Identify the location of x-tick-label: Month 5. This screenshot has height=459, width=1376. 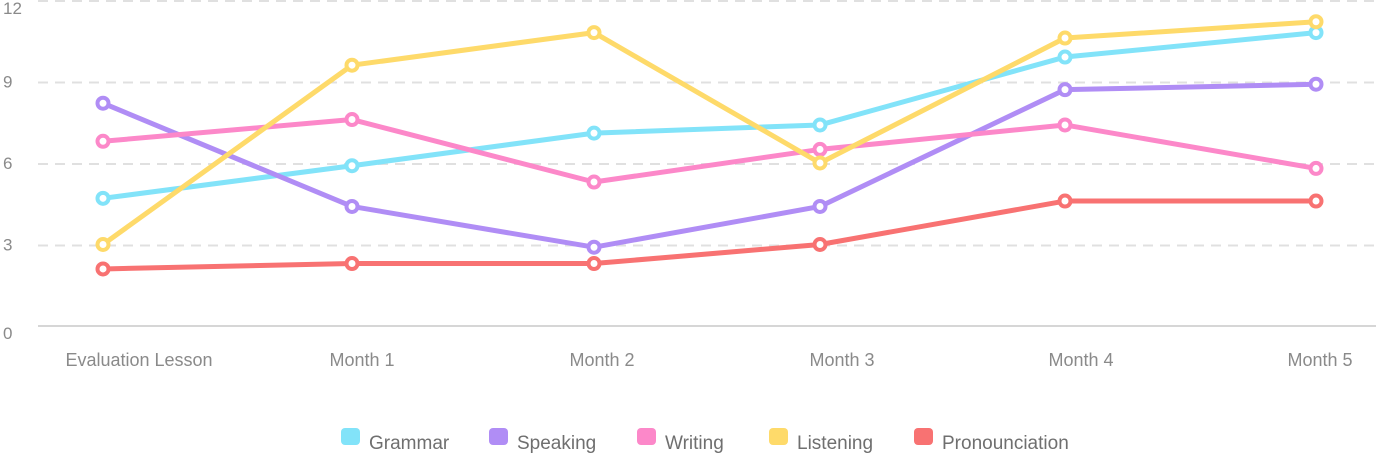
(1319, 360).